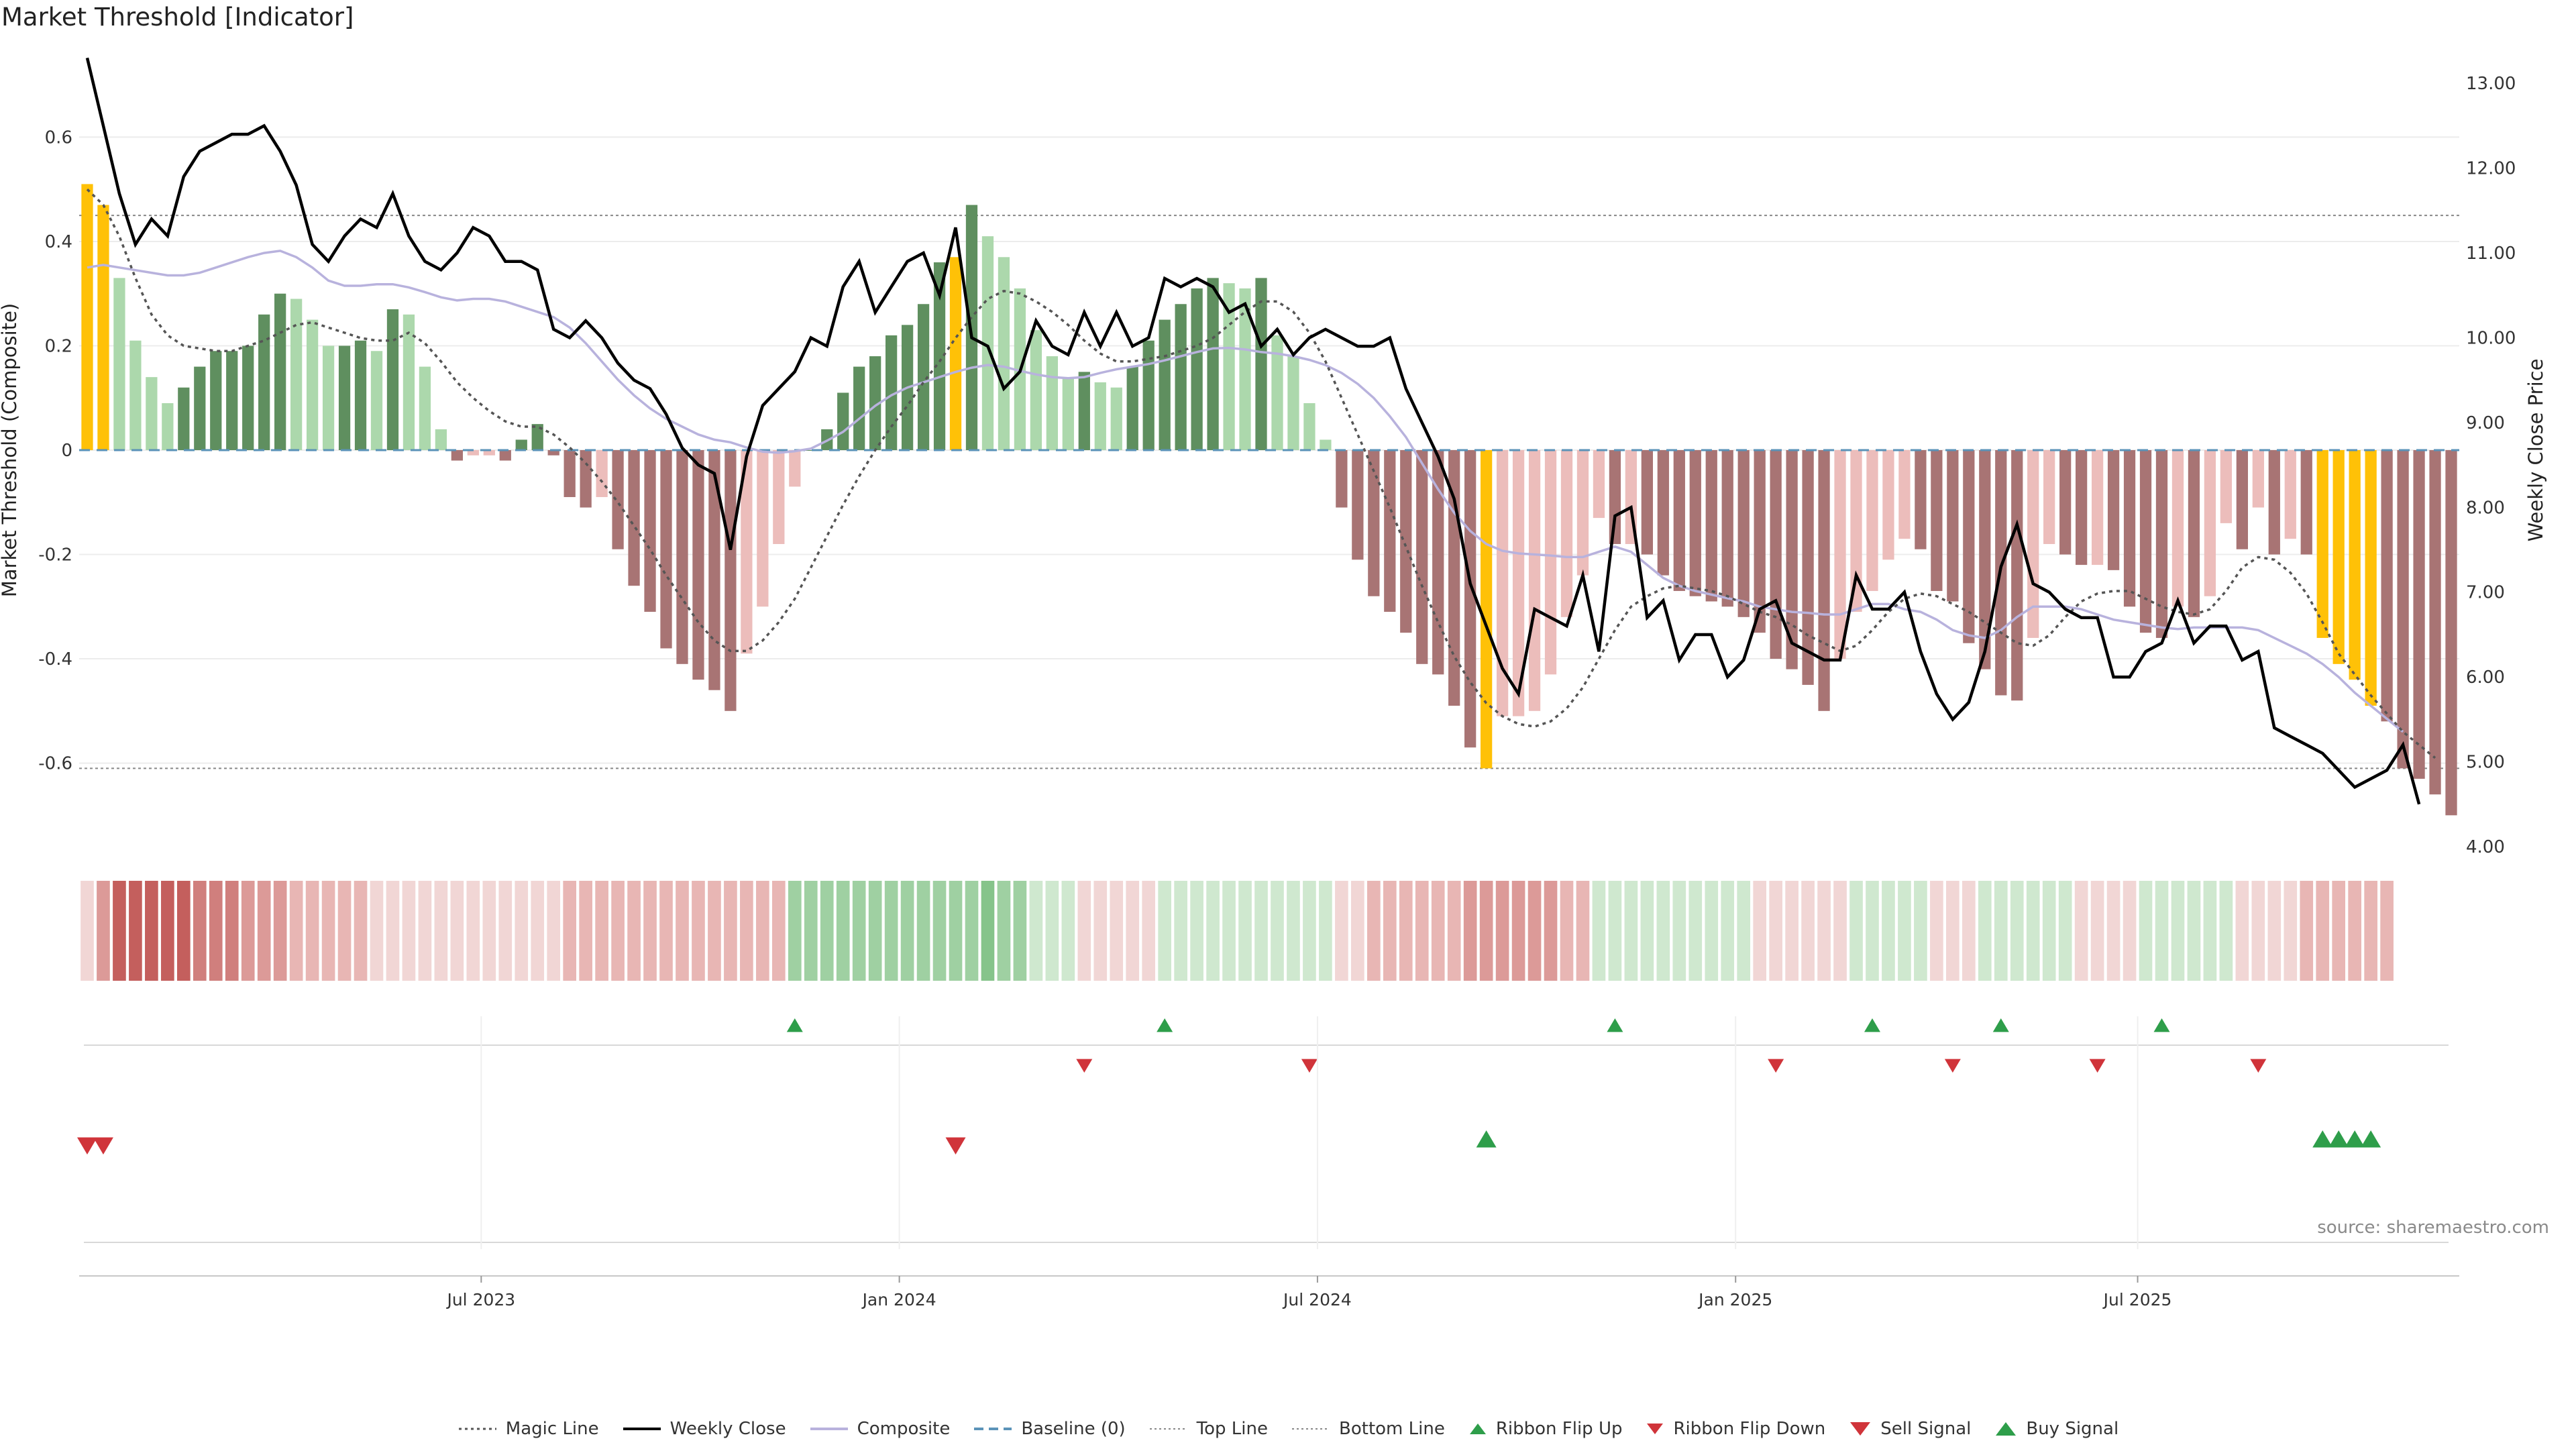 The width and height of the screenshot is (2576, 1449). What do you see at coordinates (1232, 1429) in the screenshot?
I see `legend-label: Top Line` at bounding box center [1232, 1429].